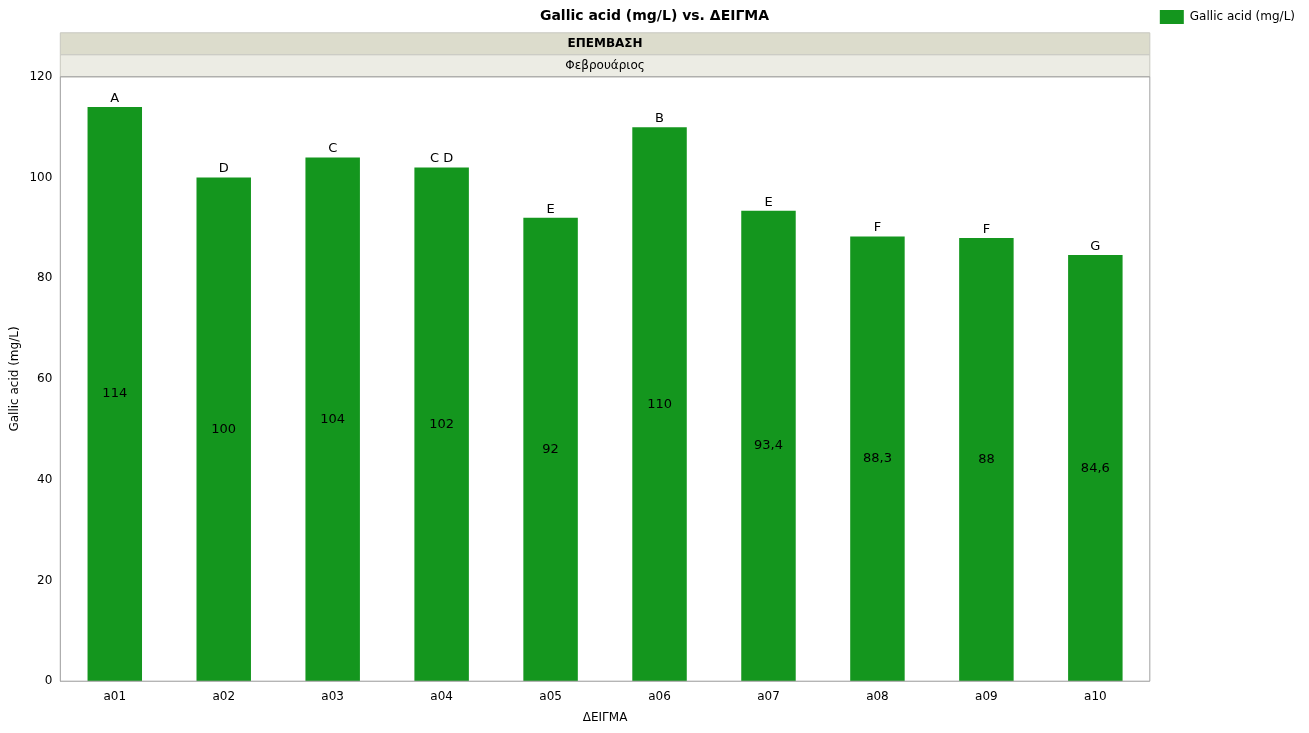  I want to click on x-tick-label: a07, so click(768, 695).